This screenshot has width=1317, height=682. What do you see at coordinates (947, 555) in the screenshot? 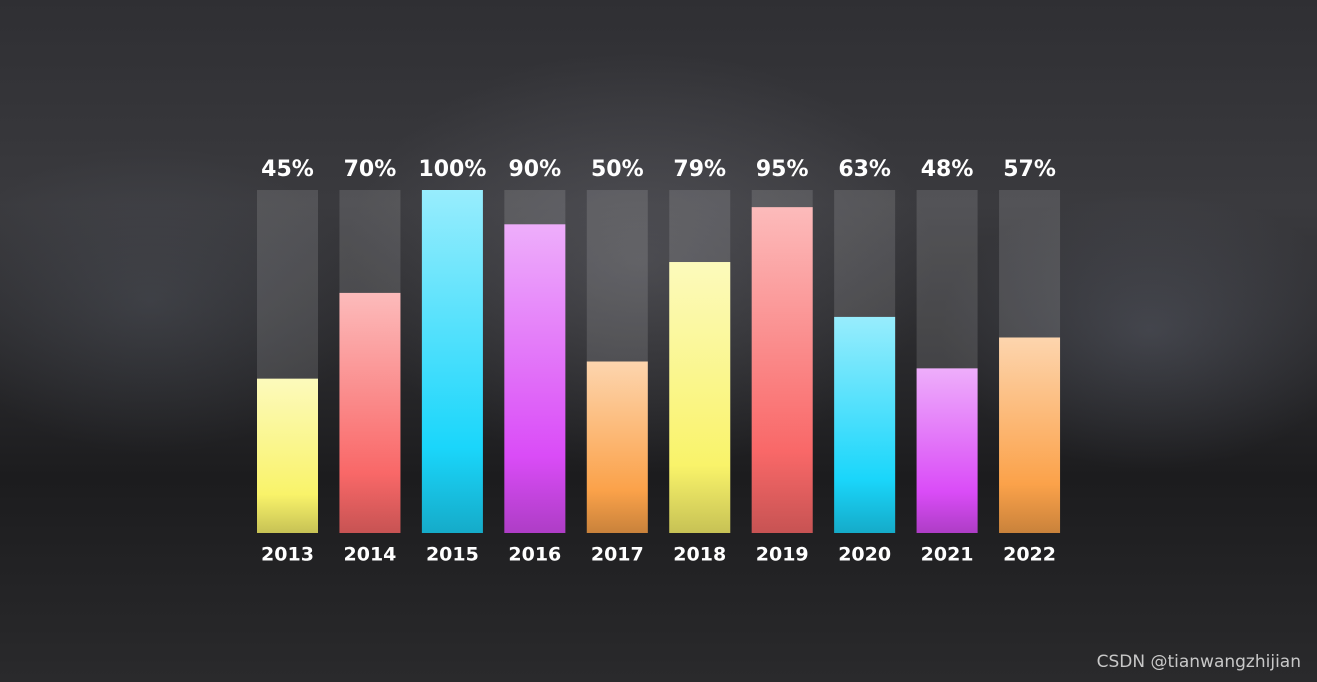
I see `x-tick-label: 2021` at bounding box center [947, 555].